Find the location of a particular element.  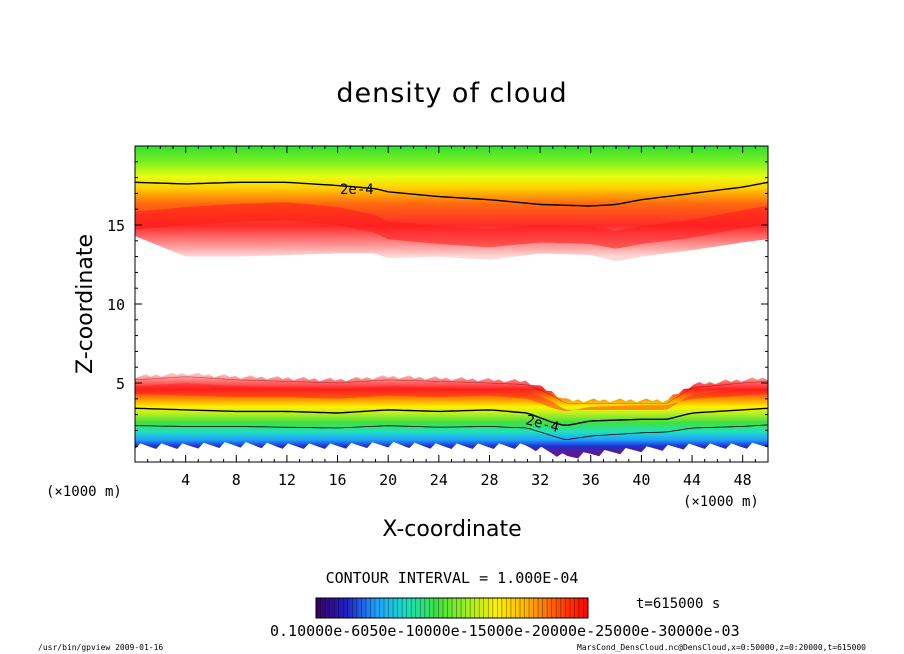

x-axis-title: X-coordinate is located at coordinates (451, 529).